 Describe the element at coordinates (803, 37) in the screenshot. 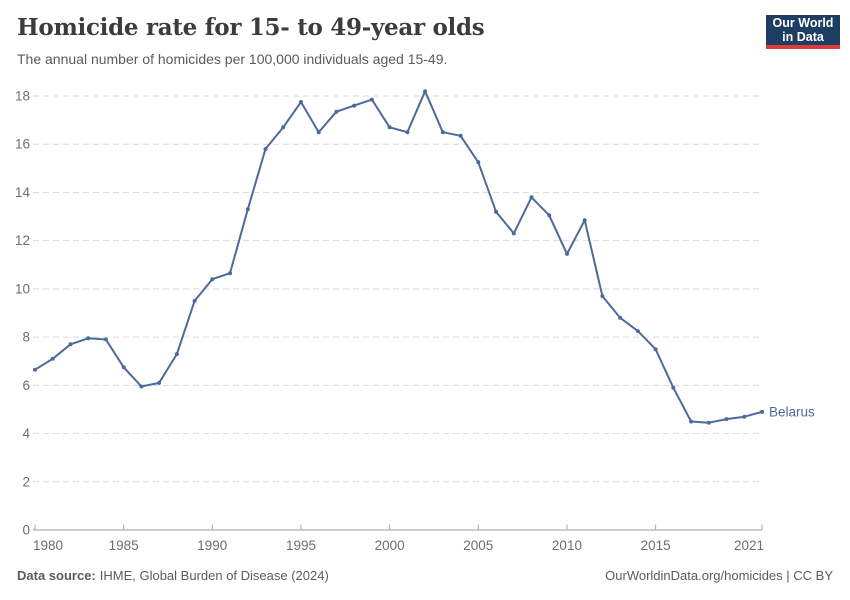

I see `owid-logo-line2: in Data` at that location.